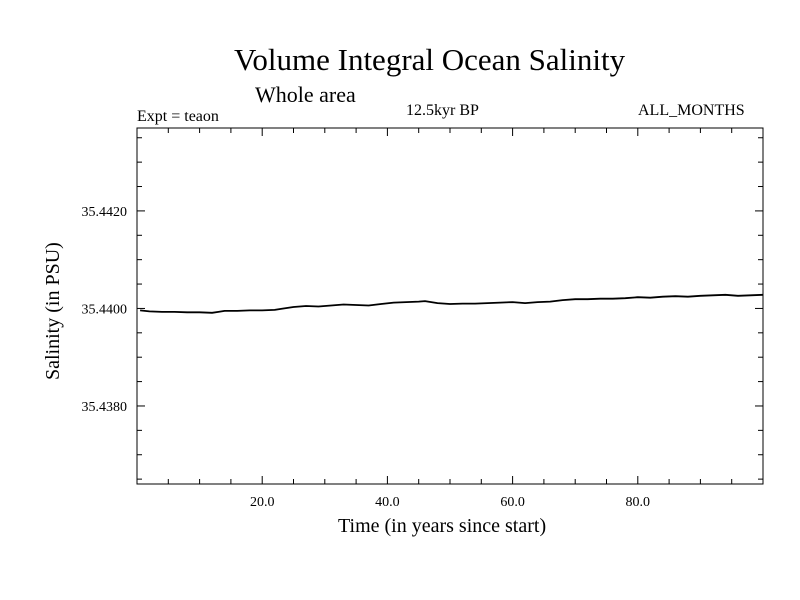 This screenshot has width=800, height=600. What do you see at coordinates (387, 502) in the screenshot?
I see `x-tick-label: 40.0` at bounding box center [387, 502].